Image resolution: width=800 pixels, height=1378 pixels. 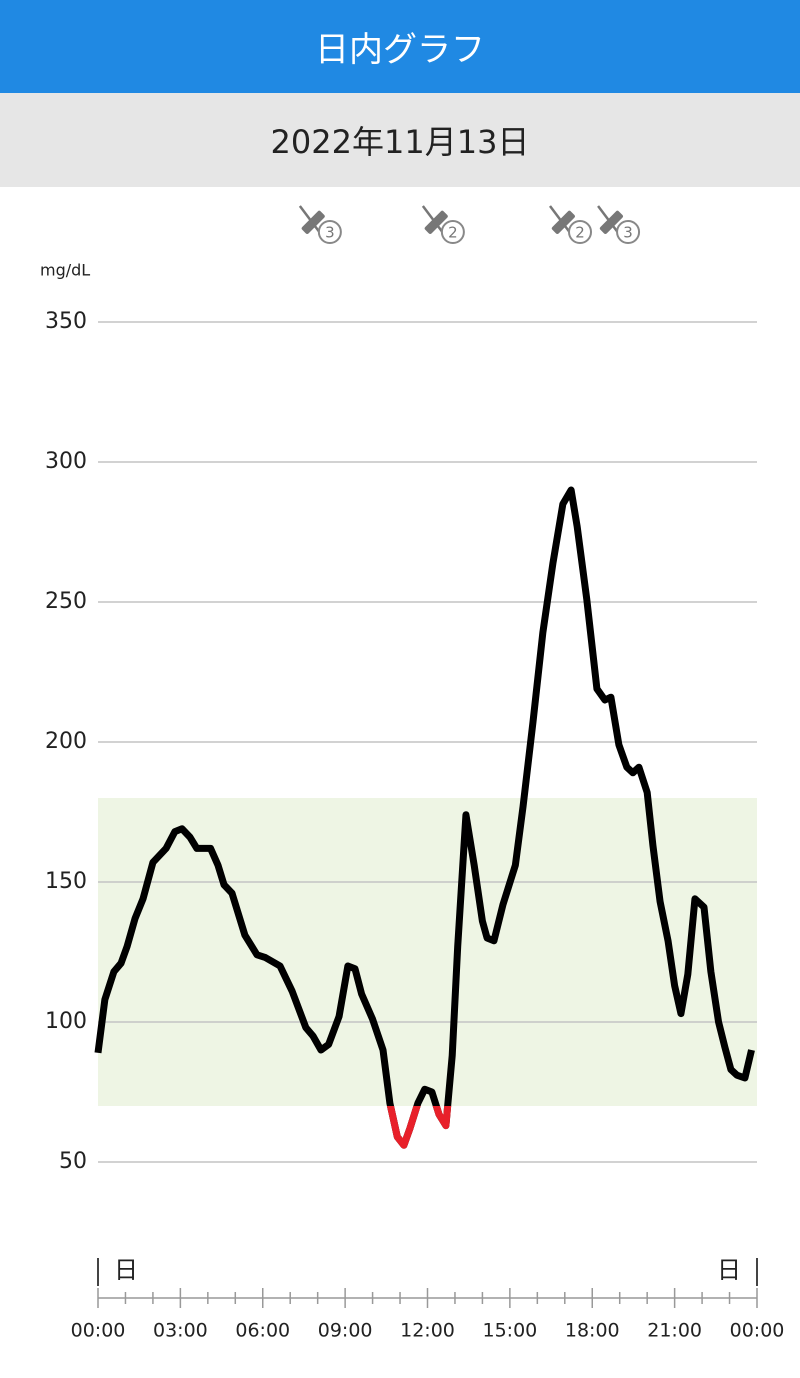 I want to click on app-bar: 日内グラフ, so click(x=400, y=46).